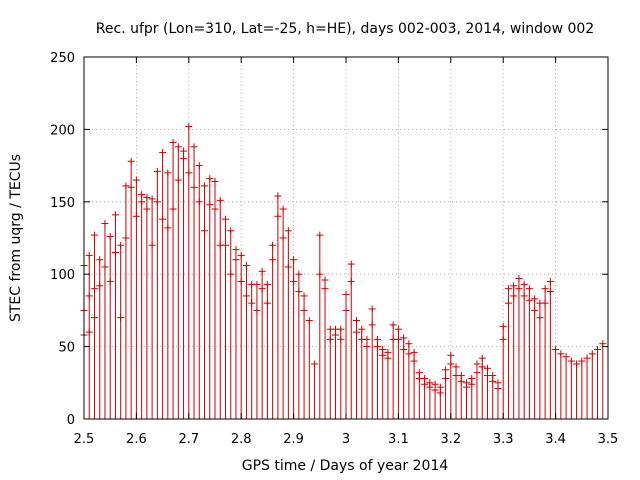  Describe the element at coordinates (241, 439) in the screenshot. I see `x-tick-label: 2.8` at that location.